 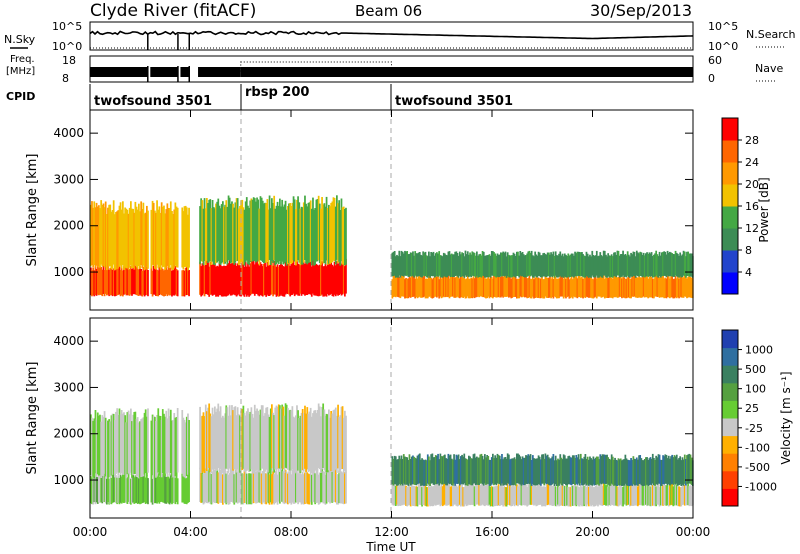 I want to click on colorbar-segment, so click(x=730, y=374).